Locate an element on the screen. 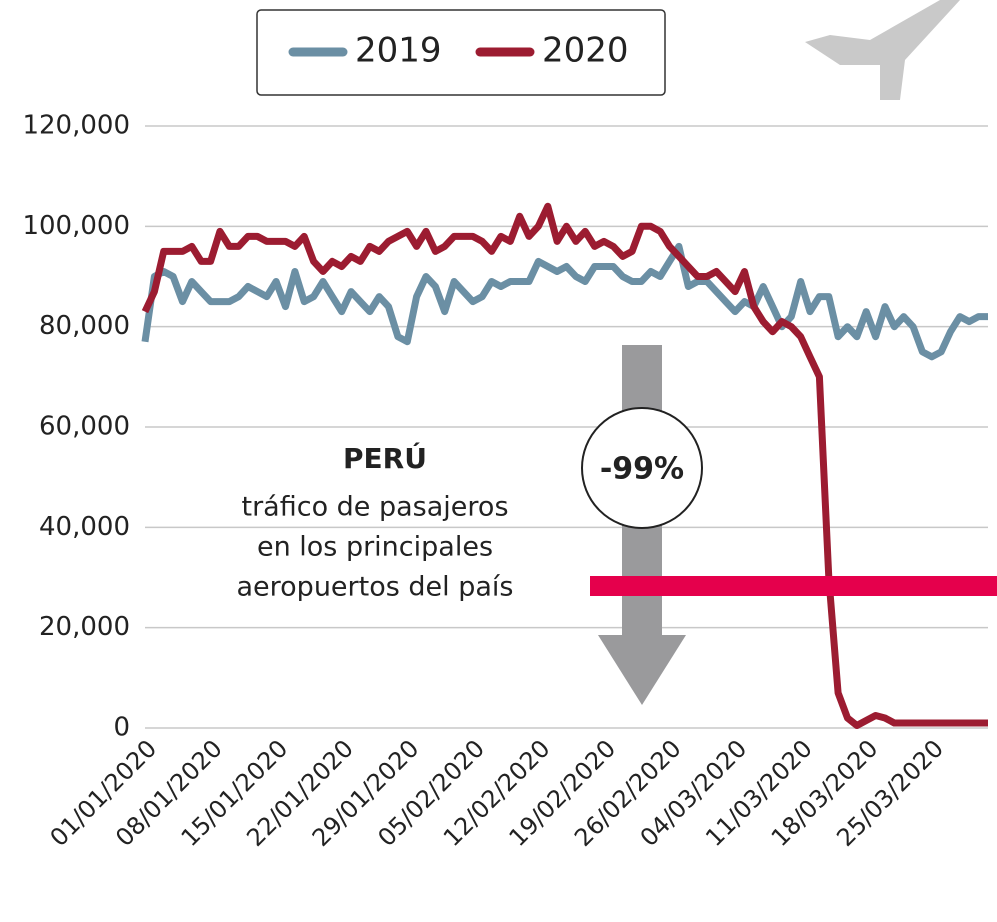 The height and width of the screenshot is (922, 997). legend-label: 2019 is located at coordinates (398, 51).